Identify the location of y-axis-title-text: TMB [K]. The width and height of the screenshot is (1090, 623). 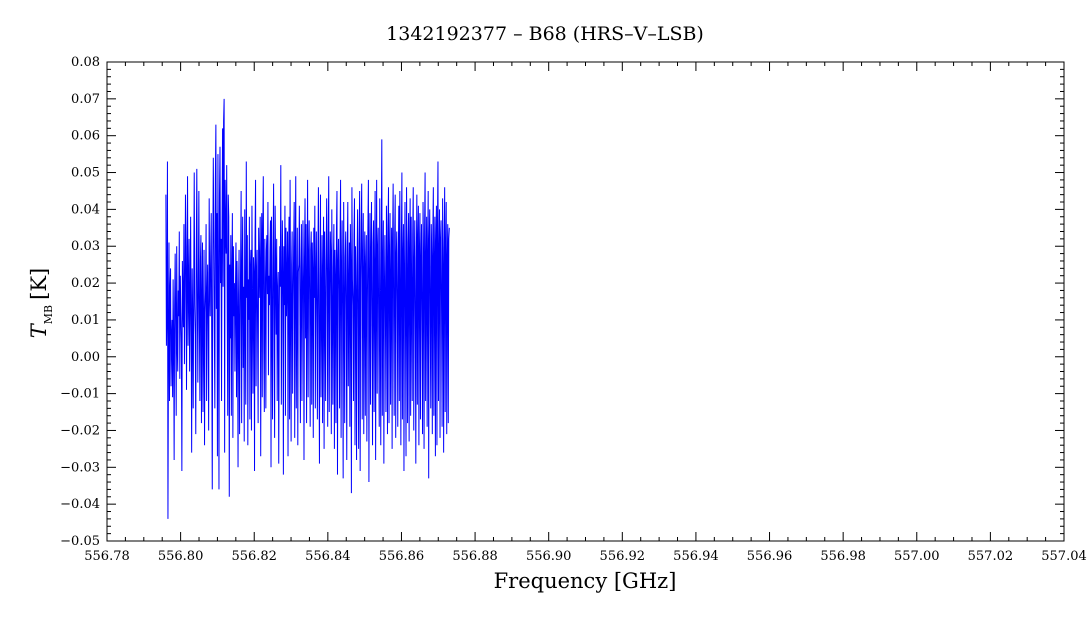
(41, 303).